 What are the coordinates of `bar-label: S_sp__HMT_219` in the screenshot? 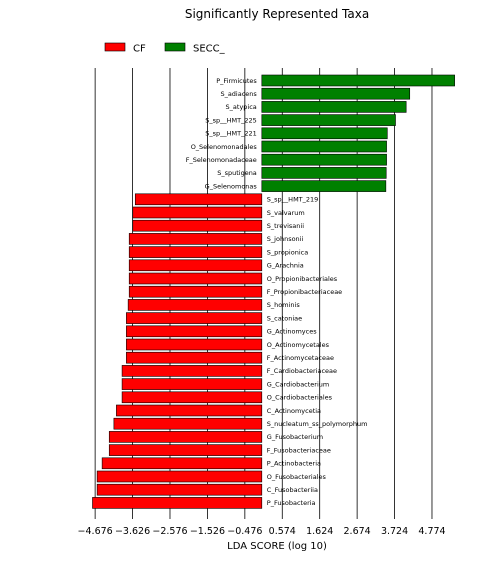 It's located at (293, 200).